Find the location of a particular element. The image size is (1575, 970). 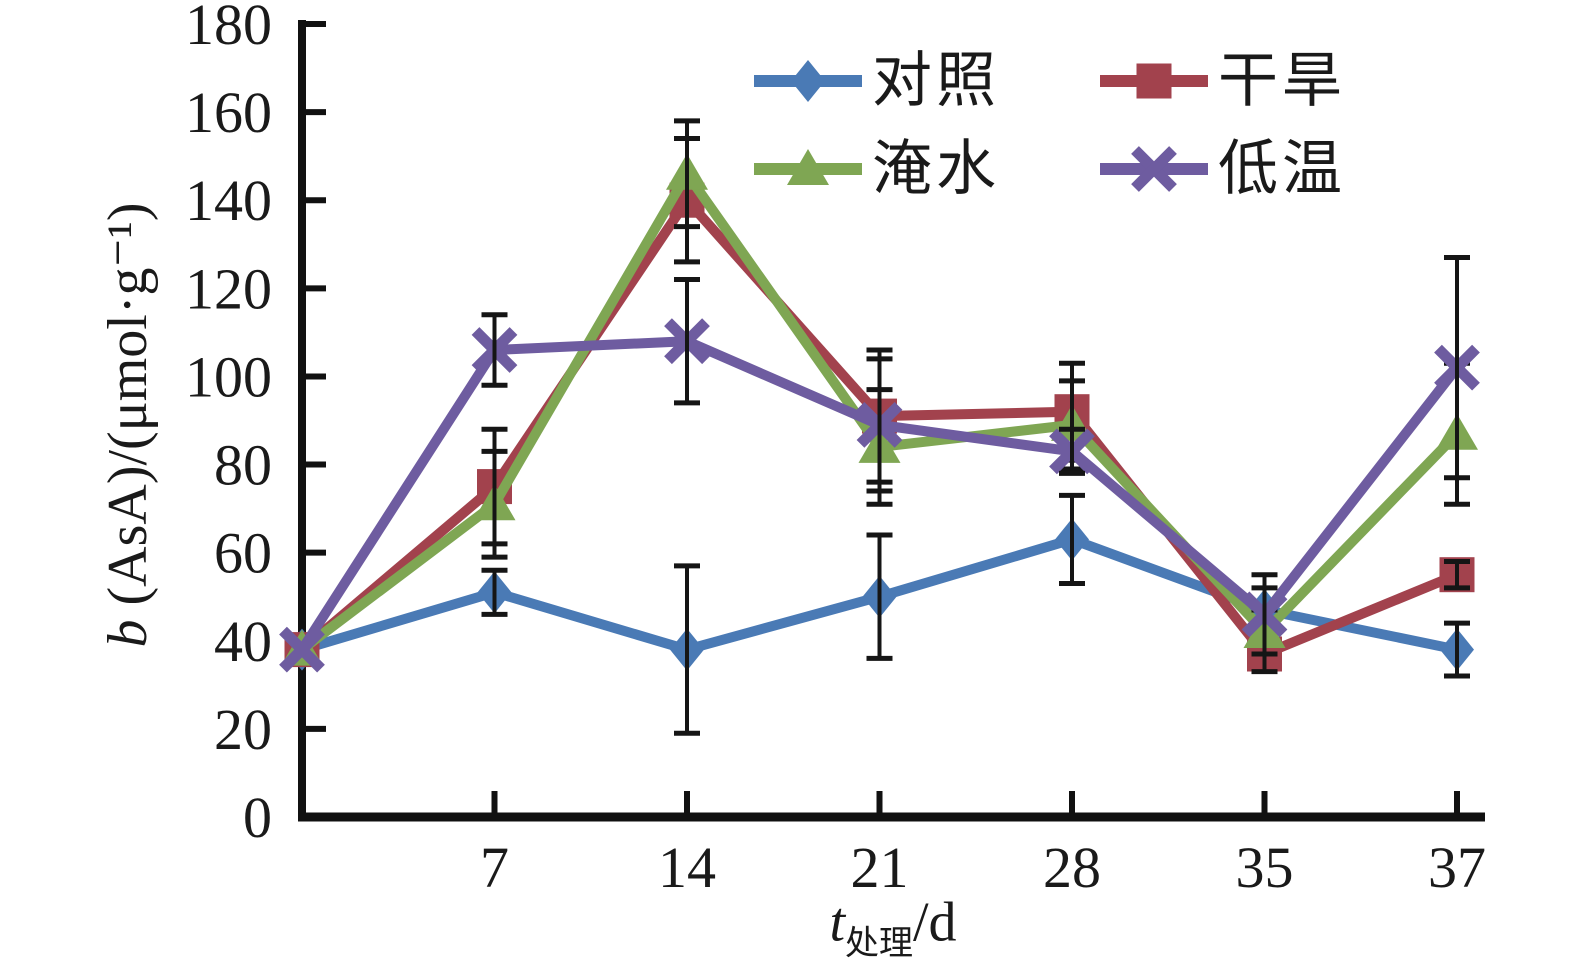

y-tick-label: 0 is located at coordinates (257, 817).